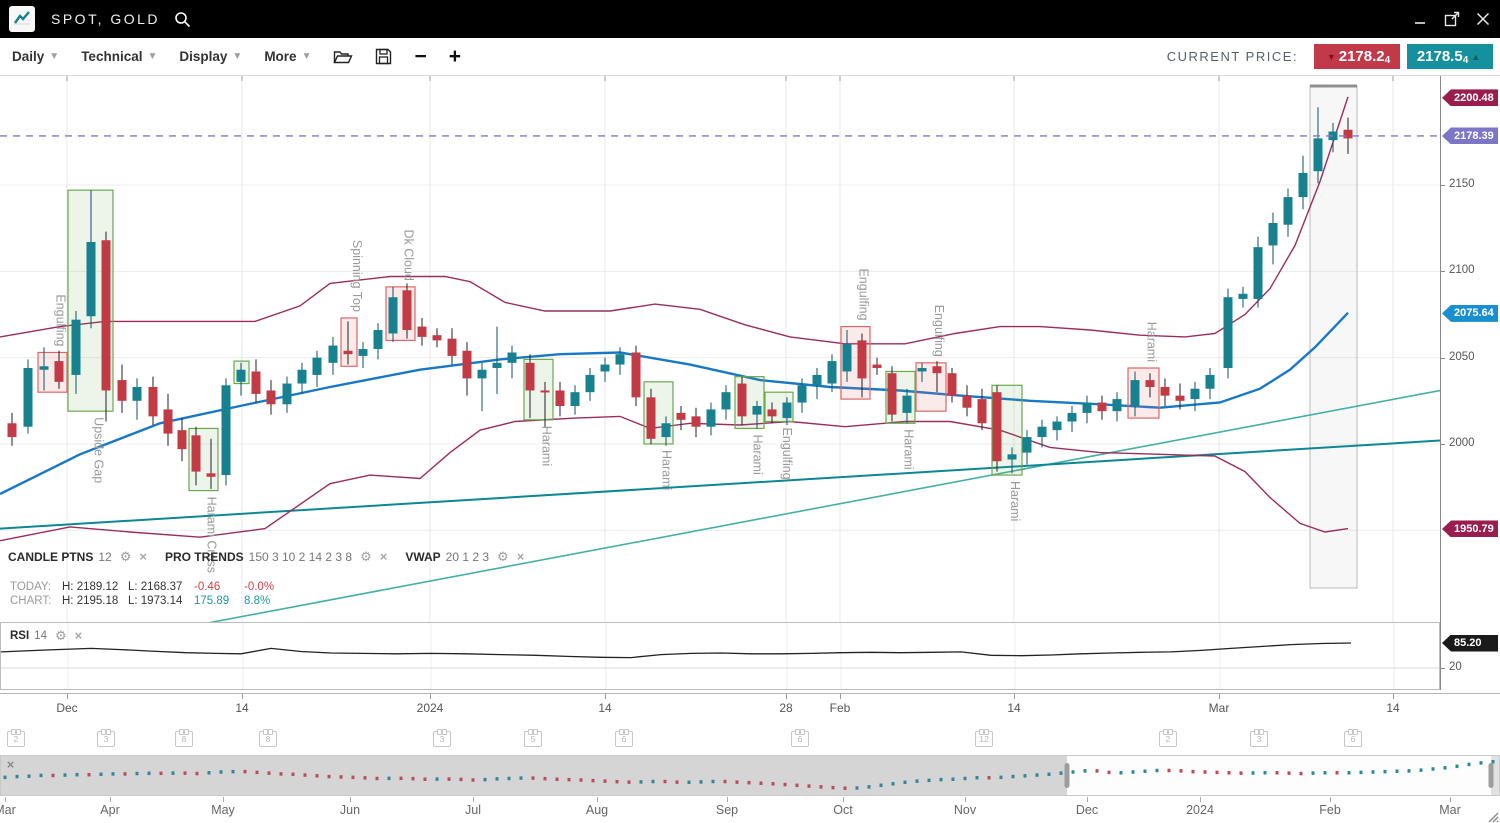  I want to click on menu-display: Display ▼, so click(210, 56).